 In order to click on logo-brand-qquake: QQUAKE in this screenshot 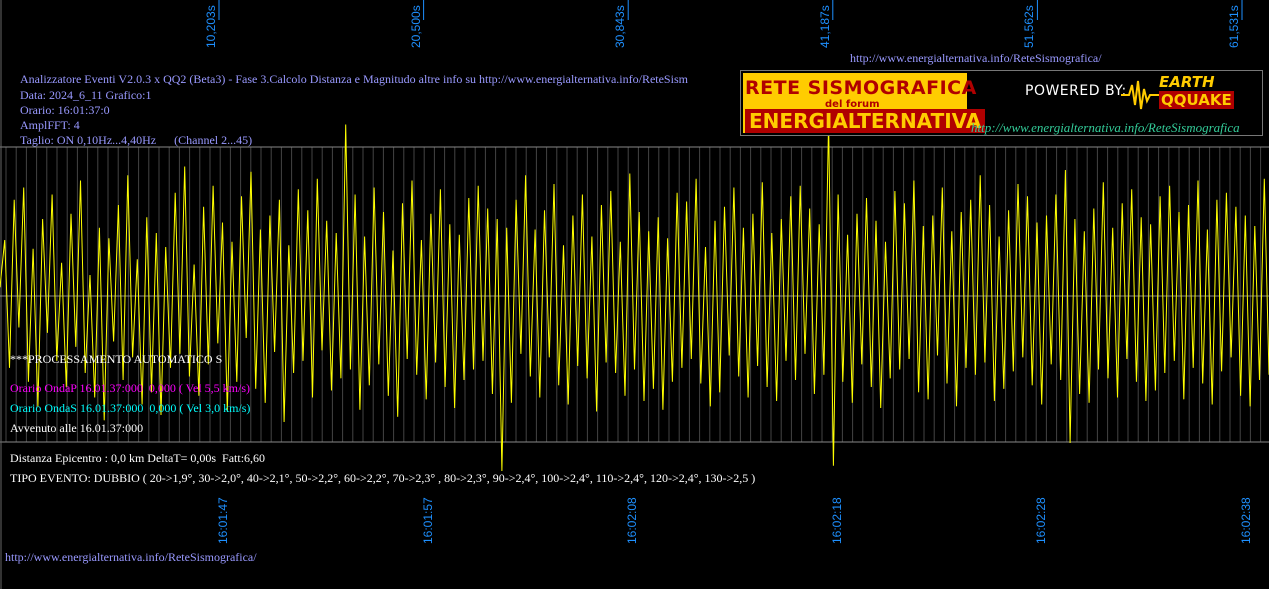, I will do `click(1196, 100)`.